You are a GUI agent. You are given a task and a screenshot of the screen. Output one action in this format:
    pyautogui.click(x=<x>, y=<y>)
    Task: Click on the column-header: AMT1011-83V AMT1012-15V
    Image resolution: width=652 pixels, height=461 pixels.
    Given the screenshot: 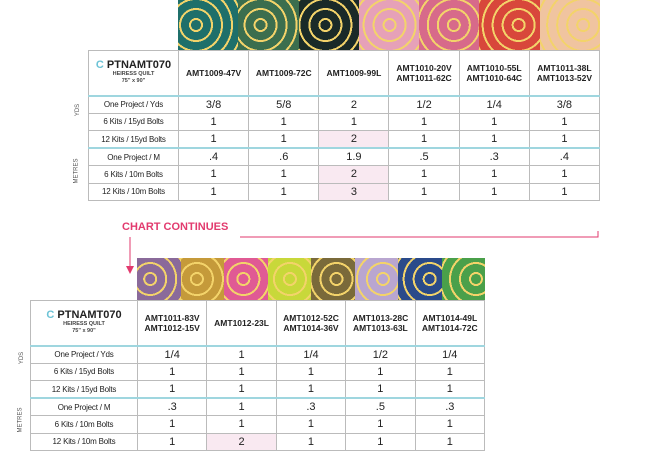 What is the action you would take?
    pyautogui.click(x=172, y=323)
    